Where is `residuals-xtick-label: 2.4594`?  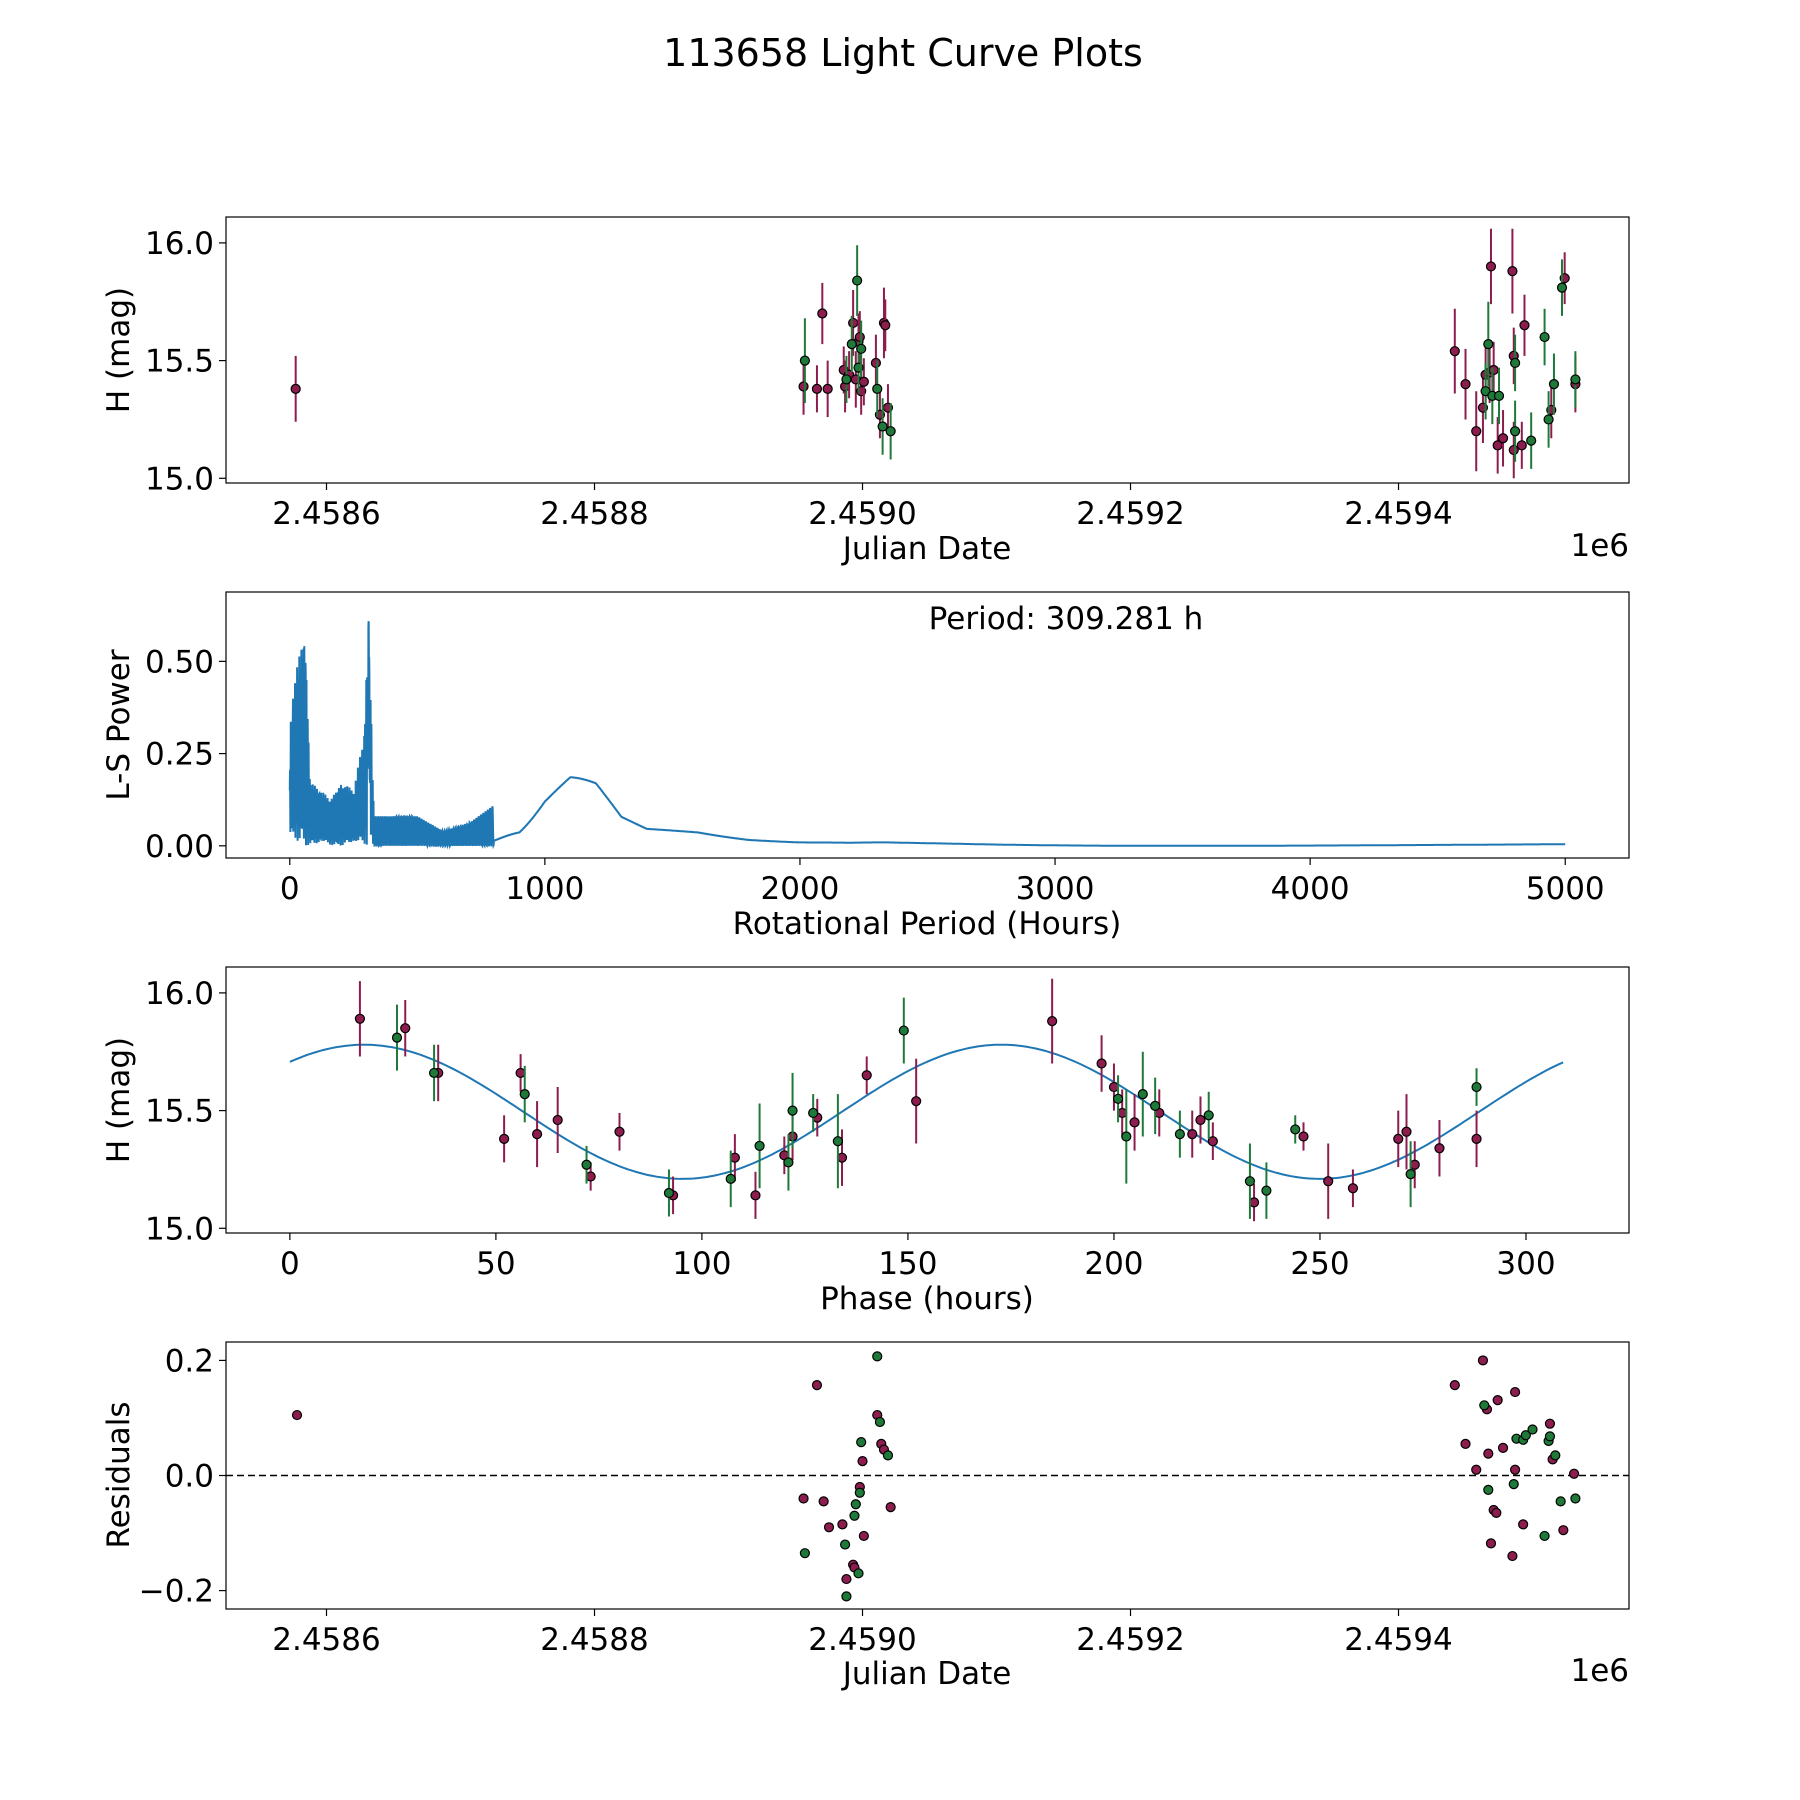 residuals-xtick-label: 2.4594 is located at coordinates (1398, 1640).